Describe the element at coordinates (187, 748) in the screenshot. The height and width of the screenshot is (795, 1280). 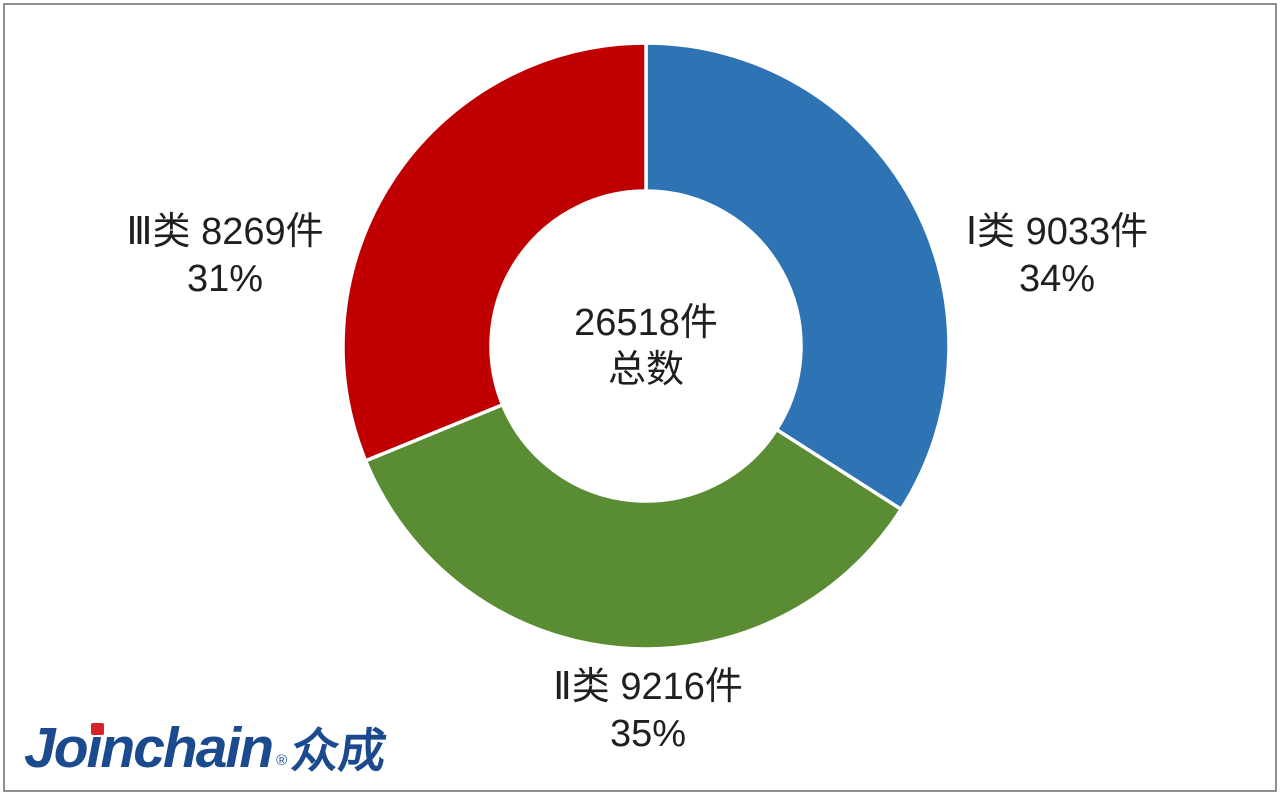
I see `logo-wordmark-part3: nchain` at that location.